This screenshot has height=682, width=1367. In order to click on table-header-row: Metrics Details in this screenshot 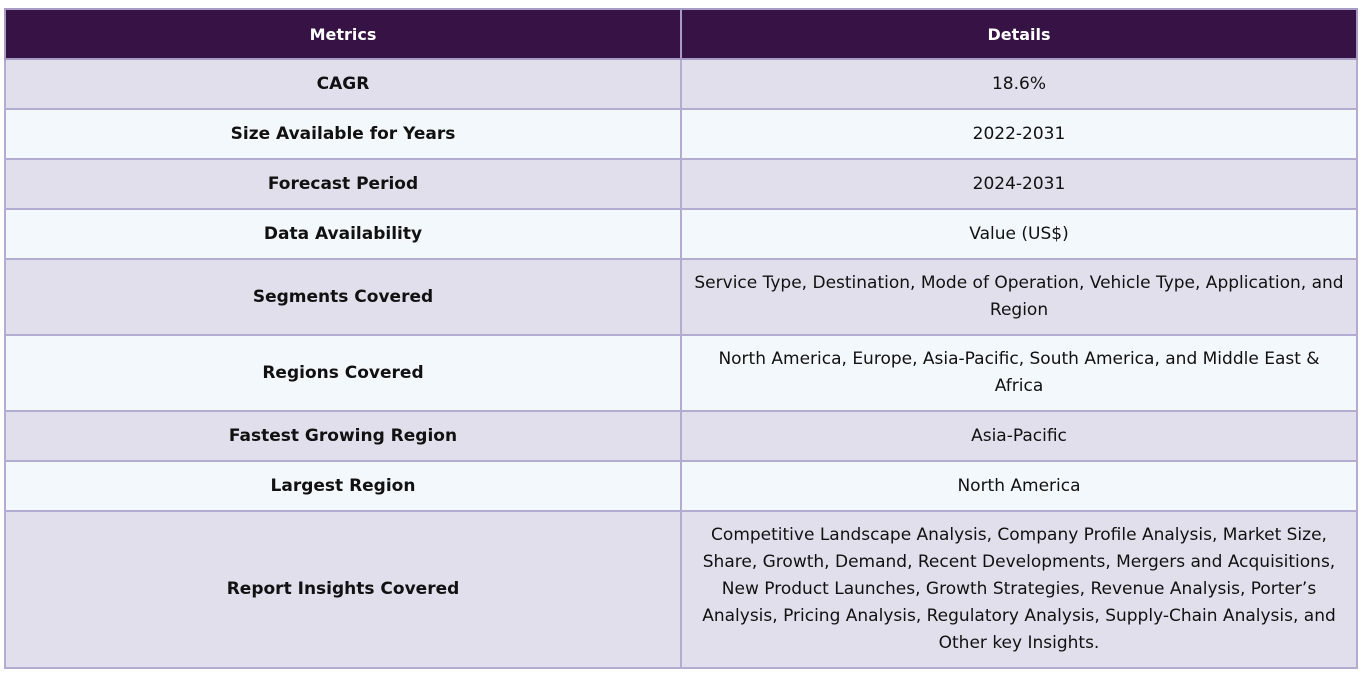, I will do `click(681, 34)`.